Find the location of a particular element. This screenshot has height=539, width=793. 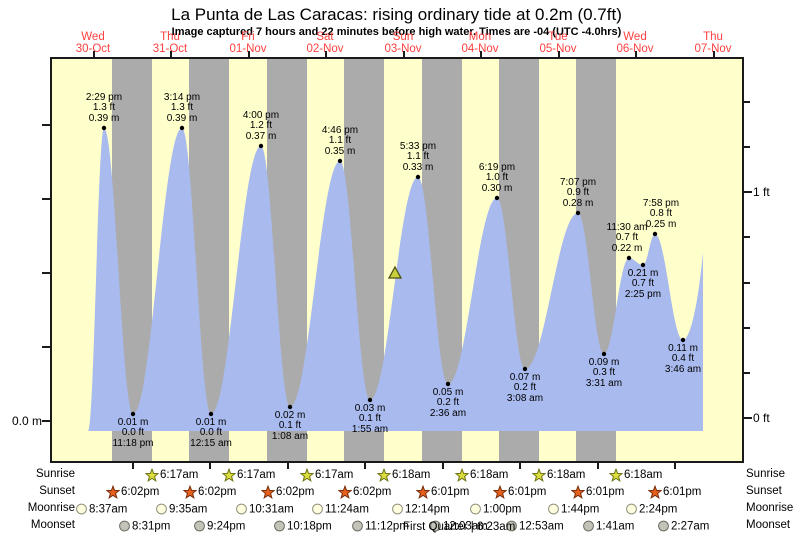

high-tide-label: 6:19 pm 1.0 ft 0.30 m is located at coordinates (497, 178).